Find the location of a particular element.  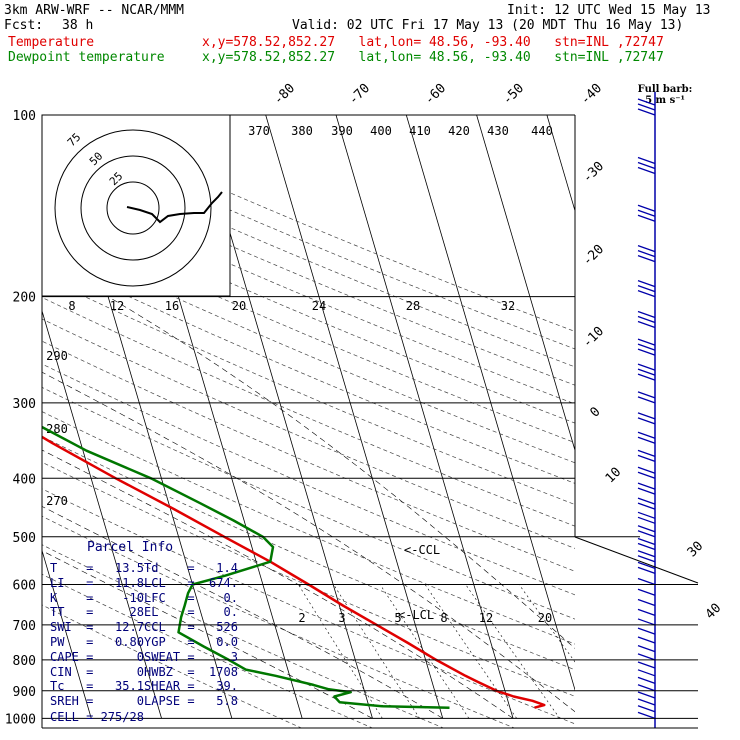

parcel-row-right: EL = 0. is located at coordinates (191, 612).